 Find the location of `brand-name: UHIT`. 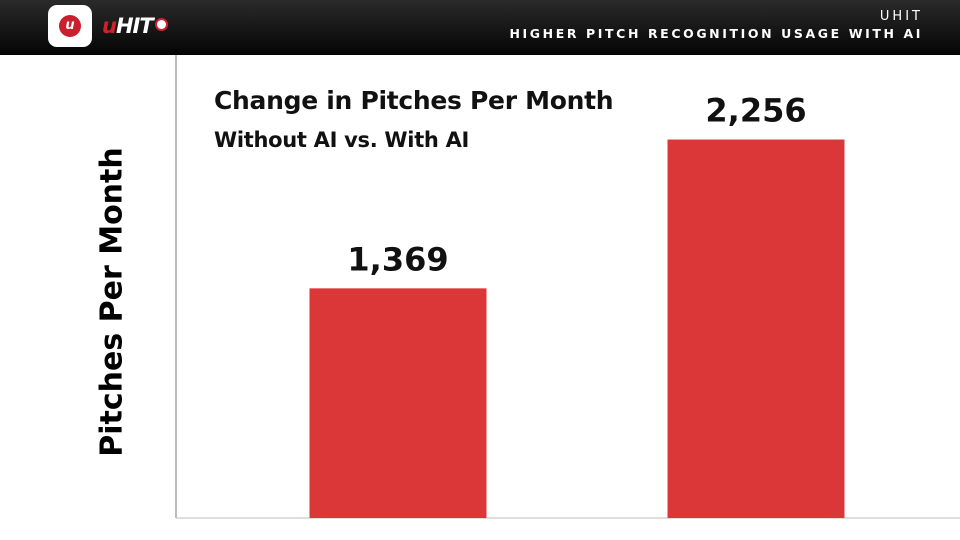

brand-name: UHIT is located at coordinates (901, 16).